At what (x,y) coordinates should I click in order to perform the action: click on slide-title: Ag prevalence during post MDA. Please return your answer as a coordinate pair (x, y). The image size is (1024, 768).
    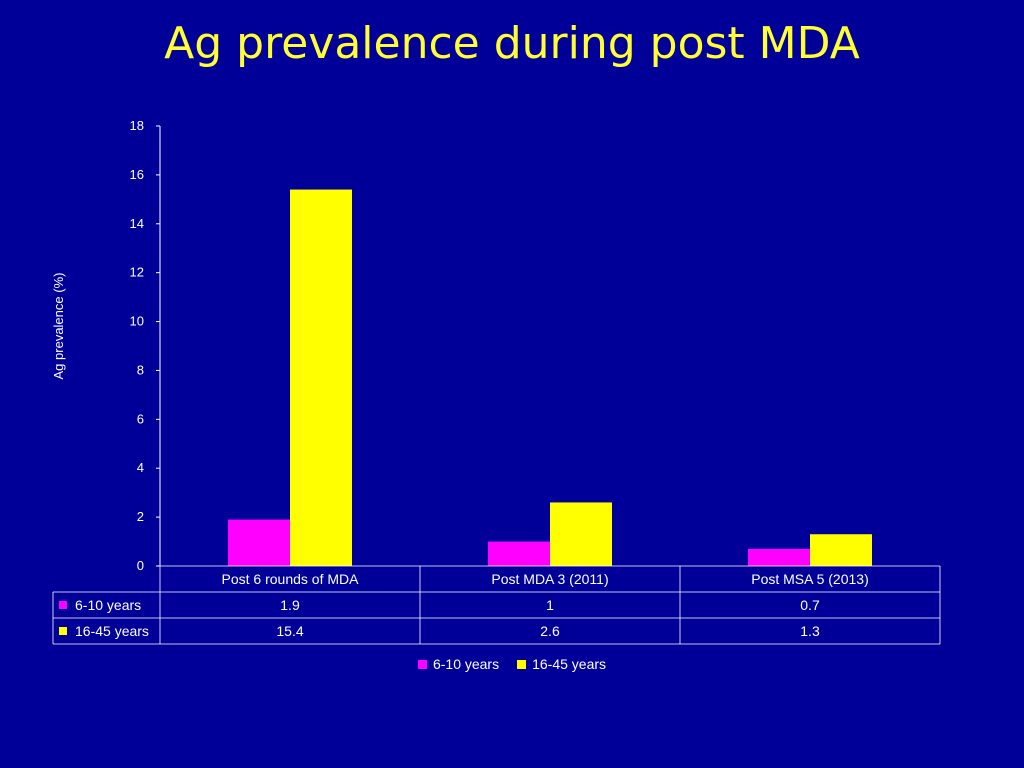
    Looking at the image, I should click on (512, 43).